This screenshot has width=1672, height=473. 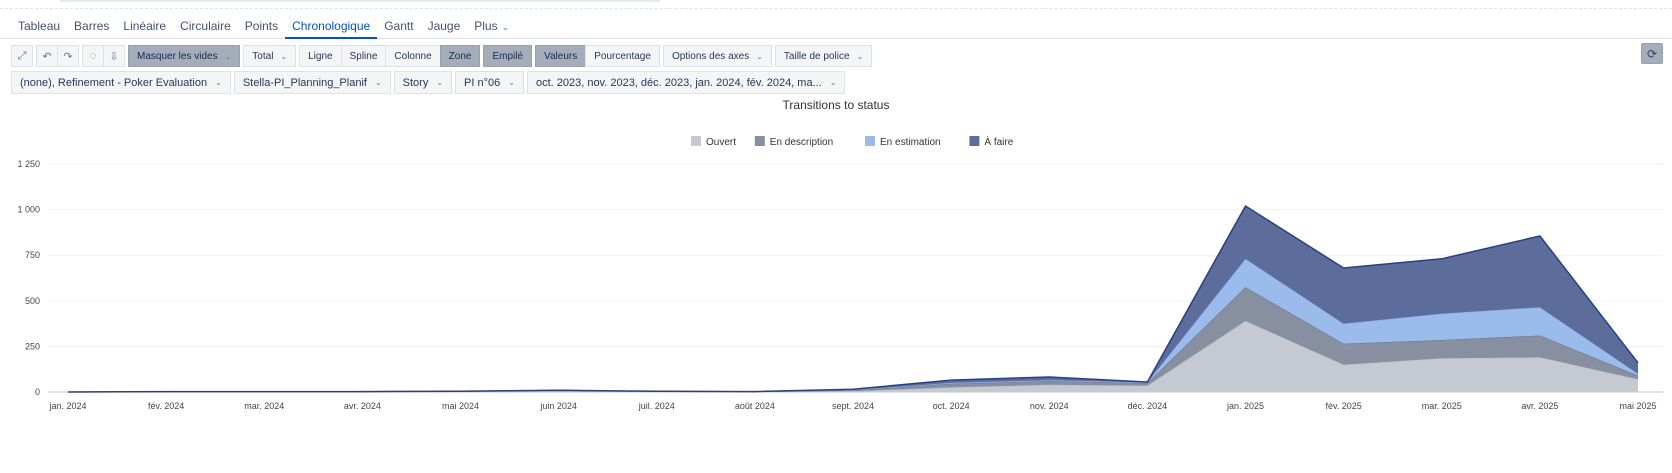 I want to click on filter-status-value: (none), Refinement - Poker Evaluation, so click(x=114, y=82).